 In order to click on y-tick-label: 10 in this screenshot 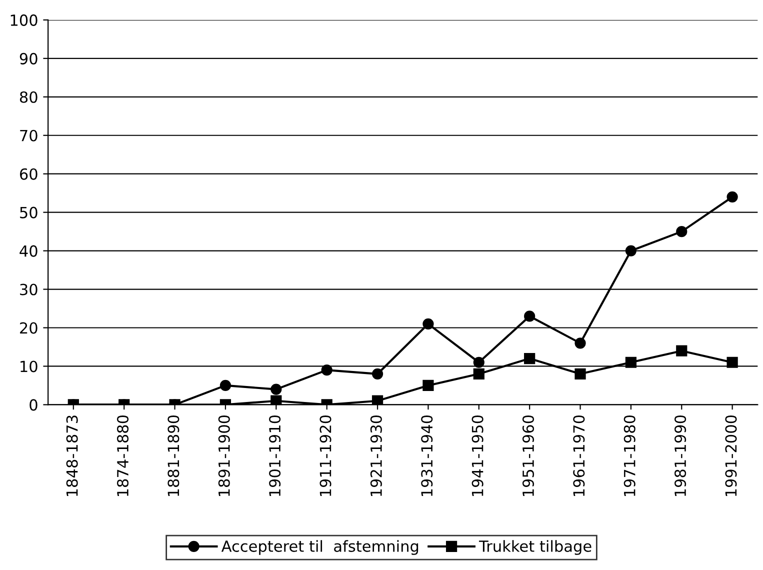, I will do `click(29, 366)`.